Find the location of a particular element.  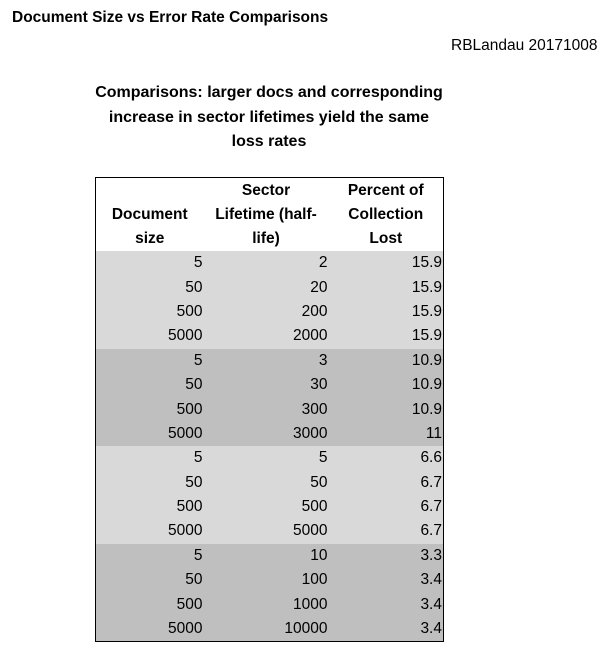

cell-sector-lifetime: 300 is located at coordinates (266, 409).